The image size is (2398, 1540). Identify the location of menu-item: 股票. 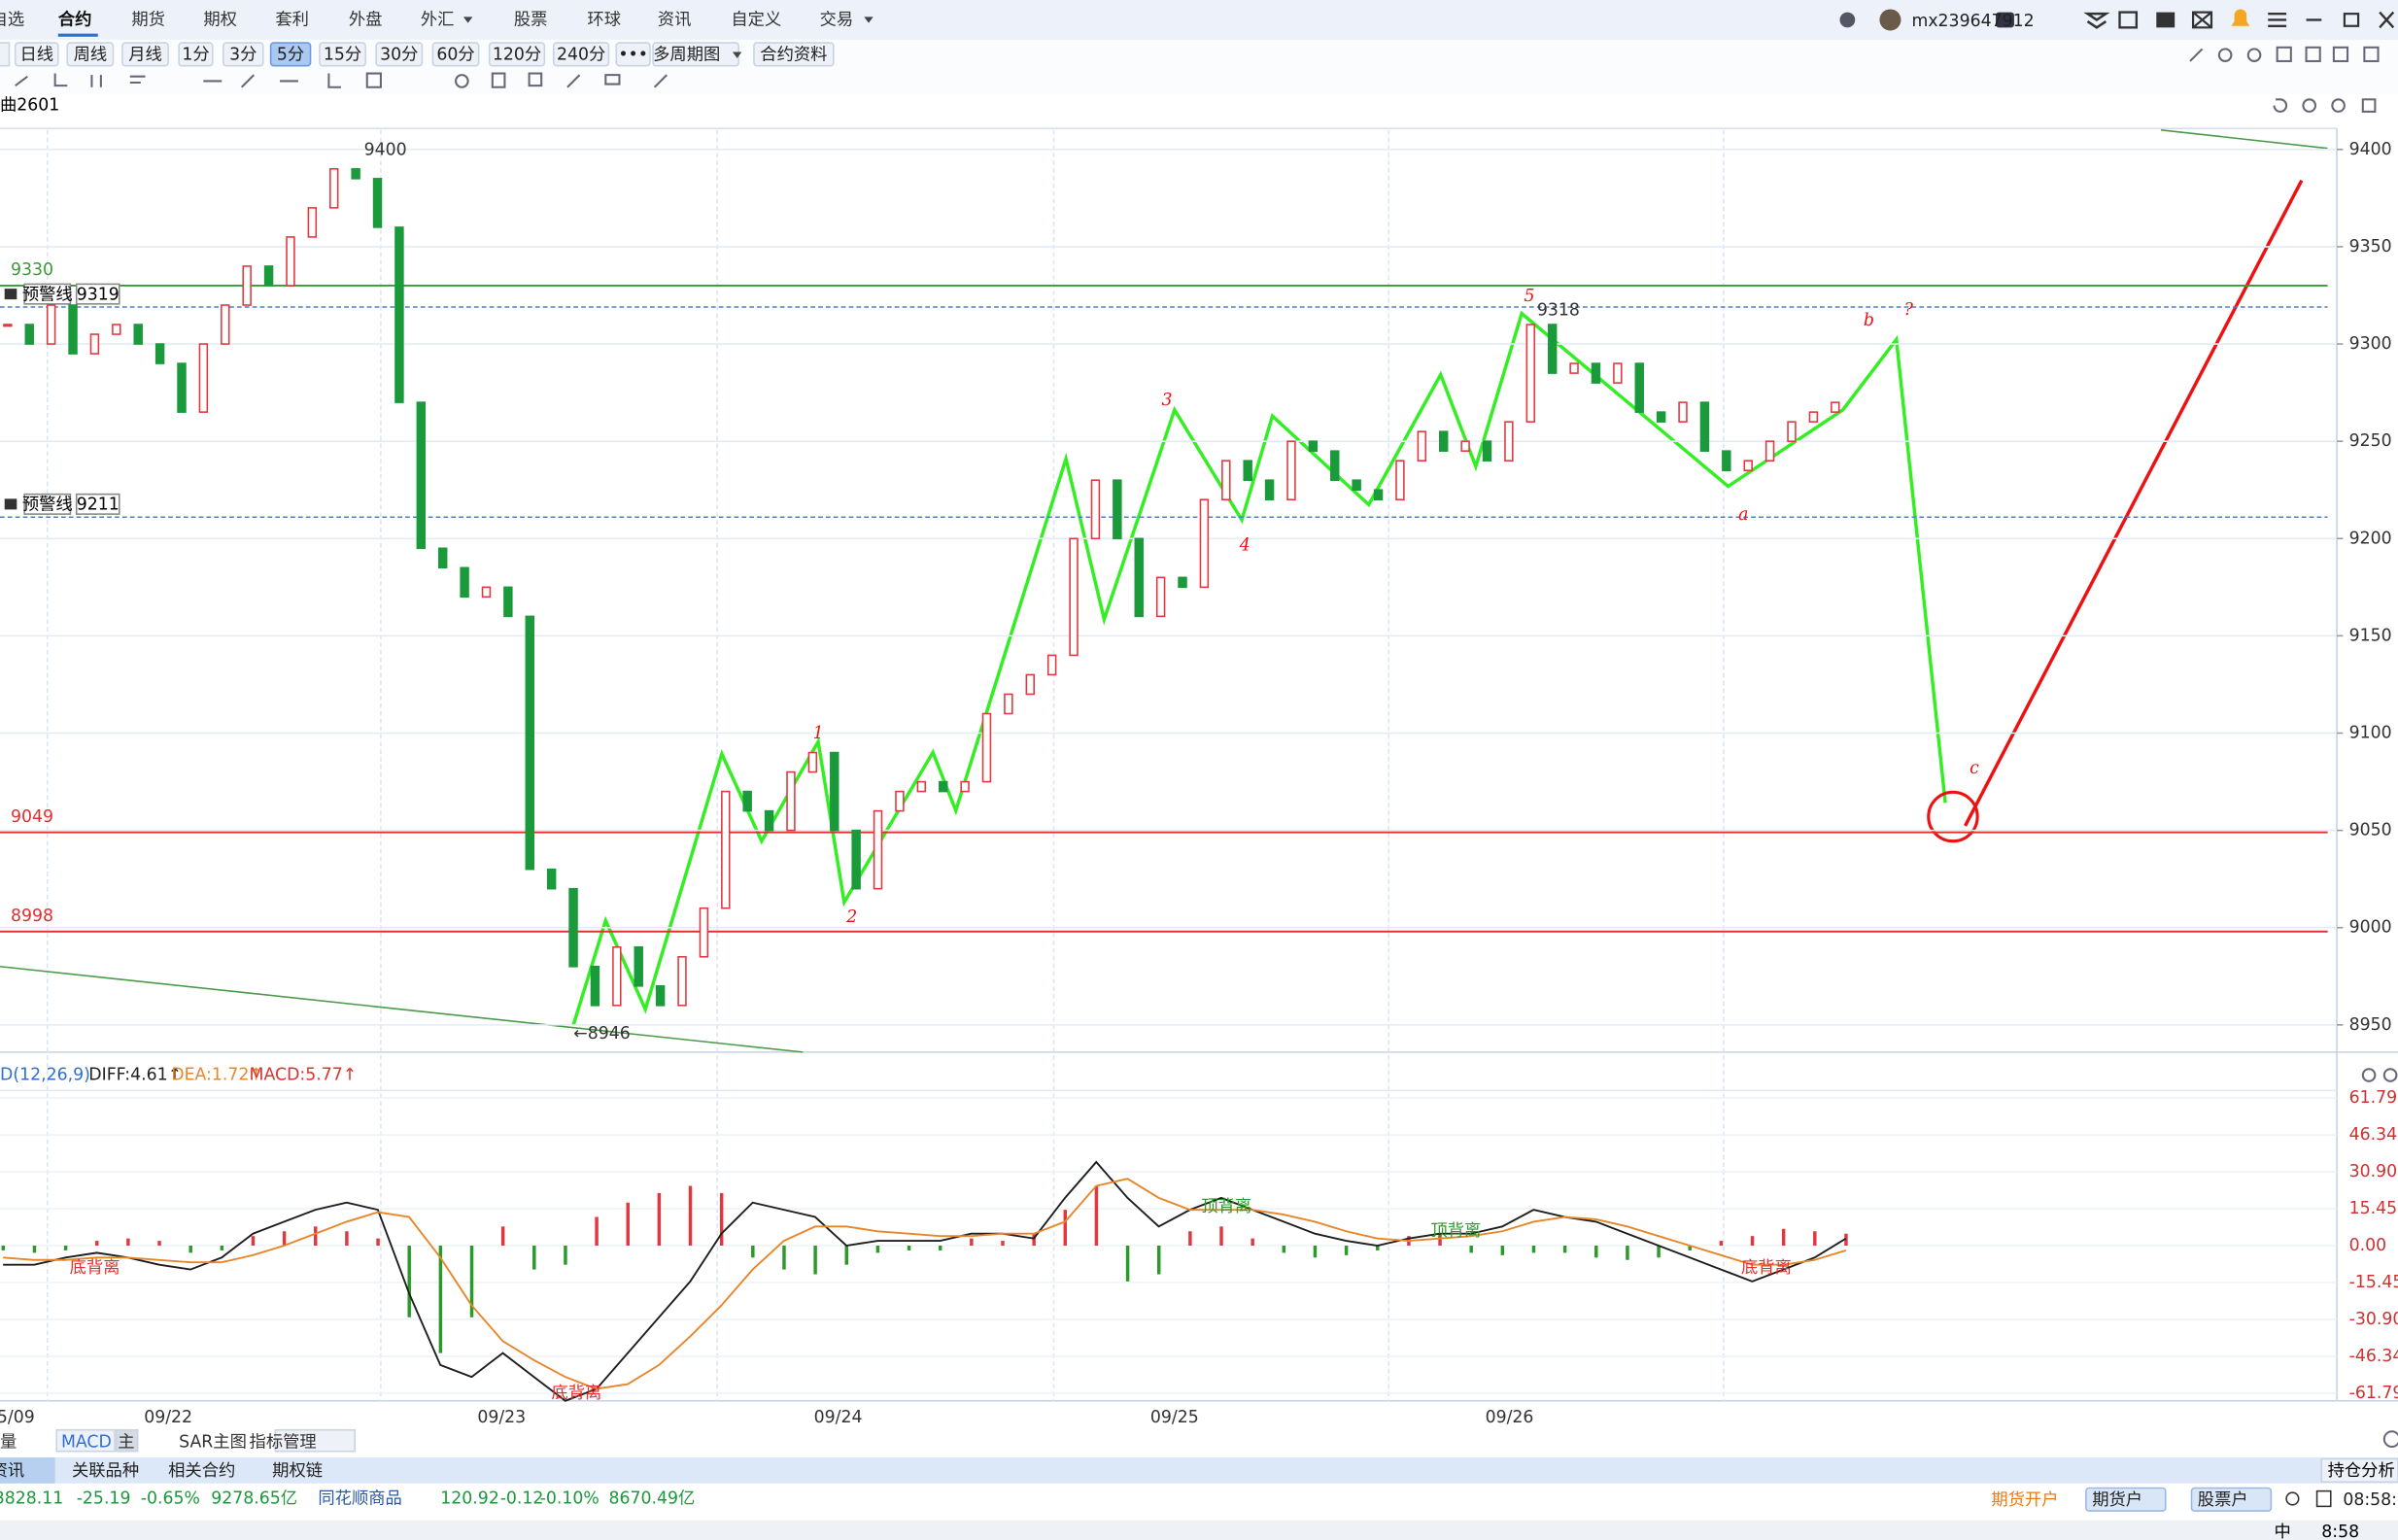
(531, 19).